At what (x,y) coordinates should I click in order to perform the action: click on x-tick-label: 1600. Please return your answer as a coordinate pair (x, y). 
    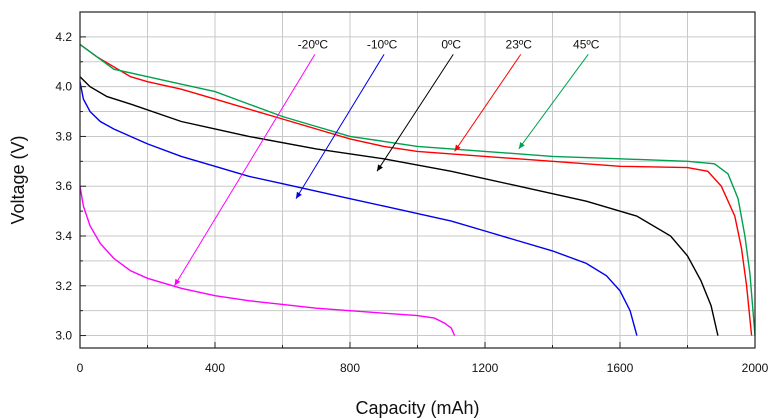
    Looking at the image, I should click on (620, 368).